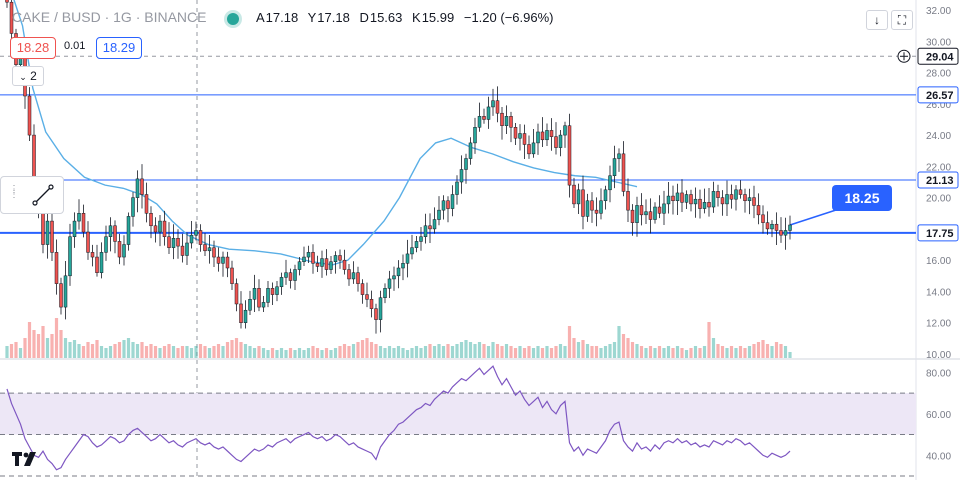  Describe the element at coordinates (28, 76) in the screenshot. I see `indicator-toggle-button: ⌄ 2` at that location.